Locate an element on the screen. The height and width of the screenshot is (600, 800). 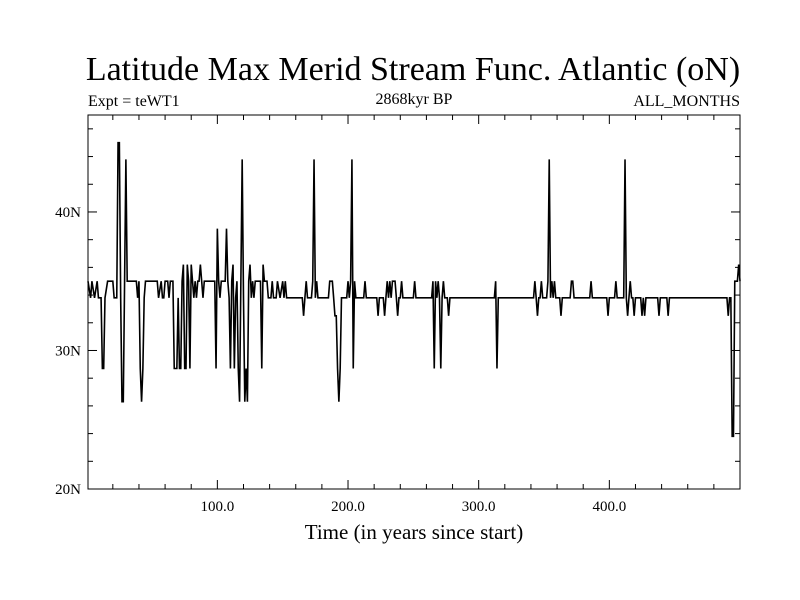
x-axis-label: Time (in years since start) is located at coordinates (414, 532).